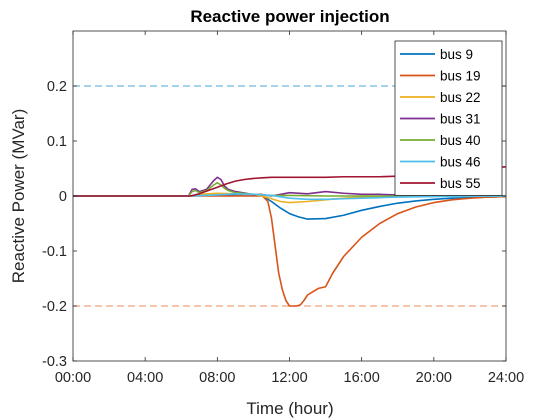  What do you see at coordinates (73, 378) in the screenshot?
I see `x-tick-label: 00:00` at bounding box center [73, 378].